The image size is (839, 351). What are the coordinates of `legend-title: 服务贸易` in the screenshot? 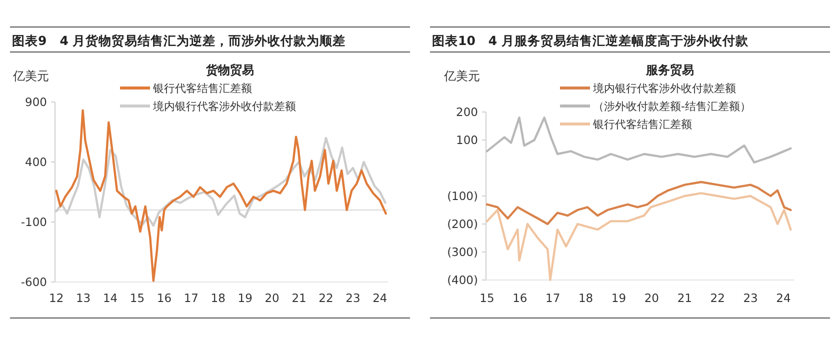 It's located at (669, 70).